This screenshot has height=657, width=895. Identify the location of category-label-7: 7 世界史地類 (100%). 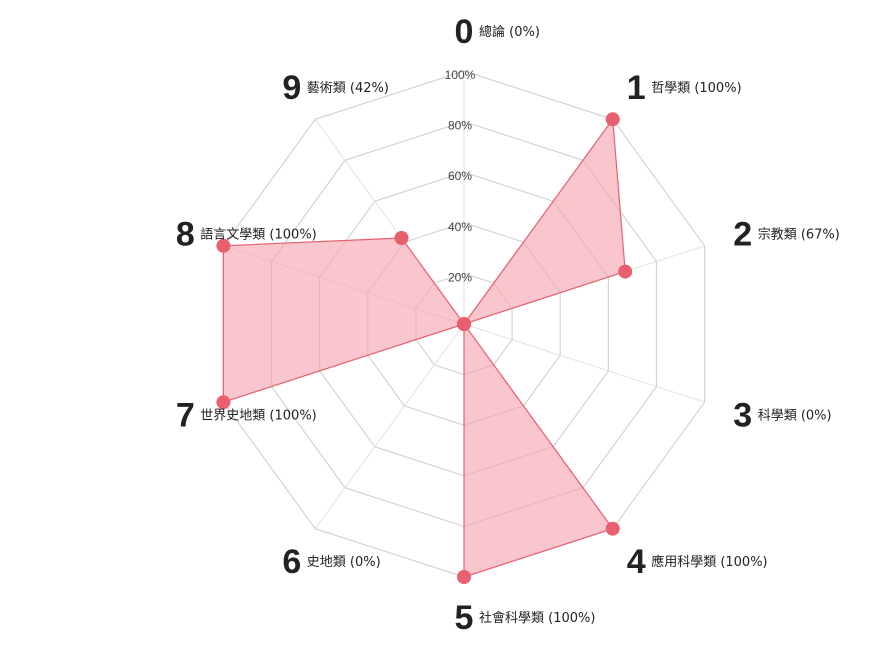
(246, 416).